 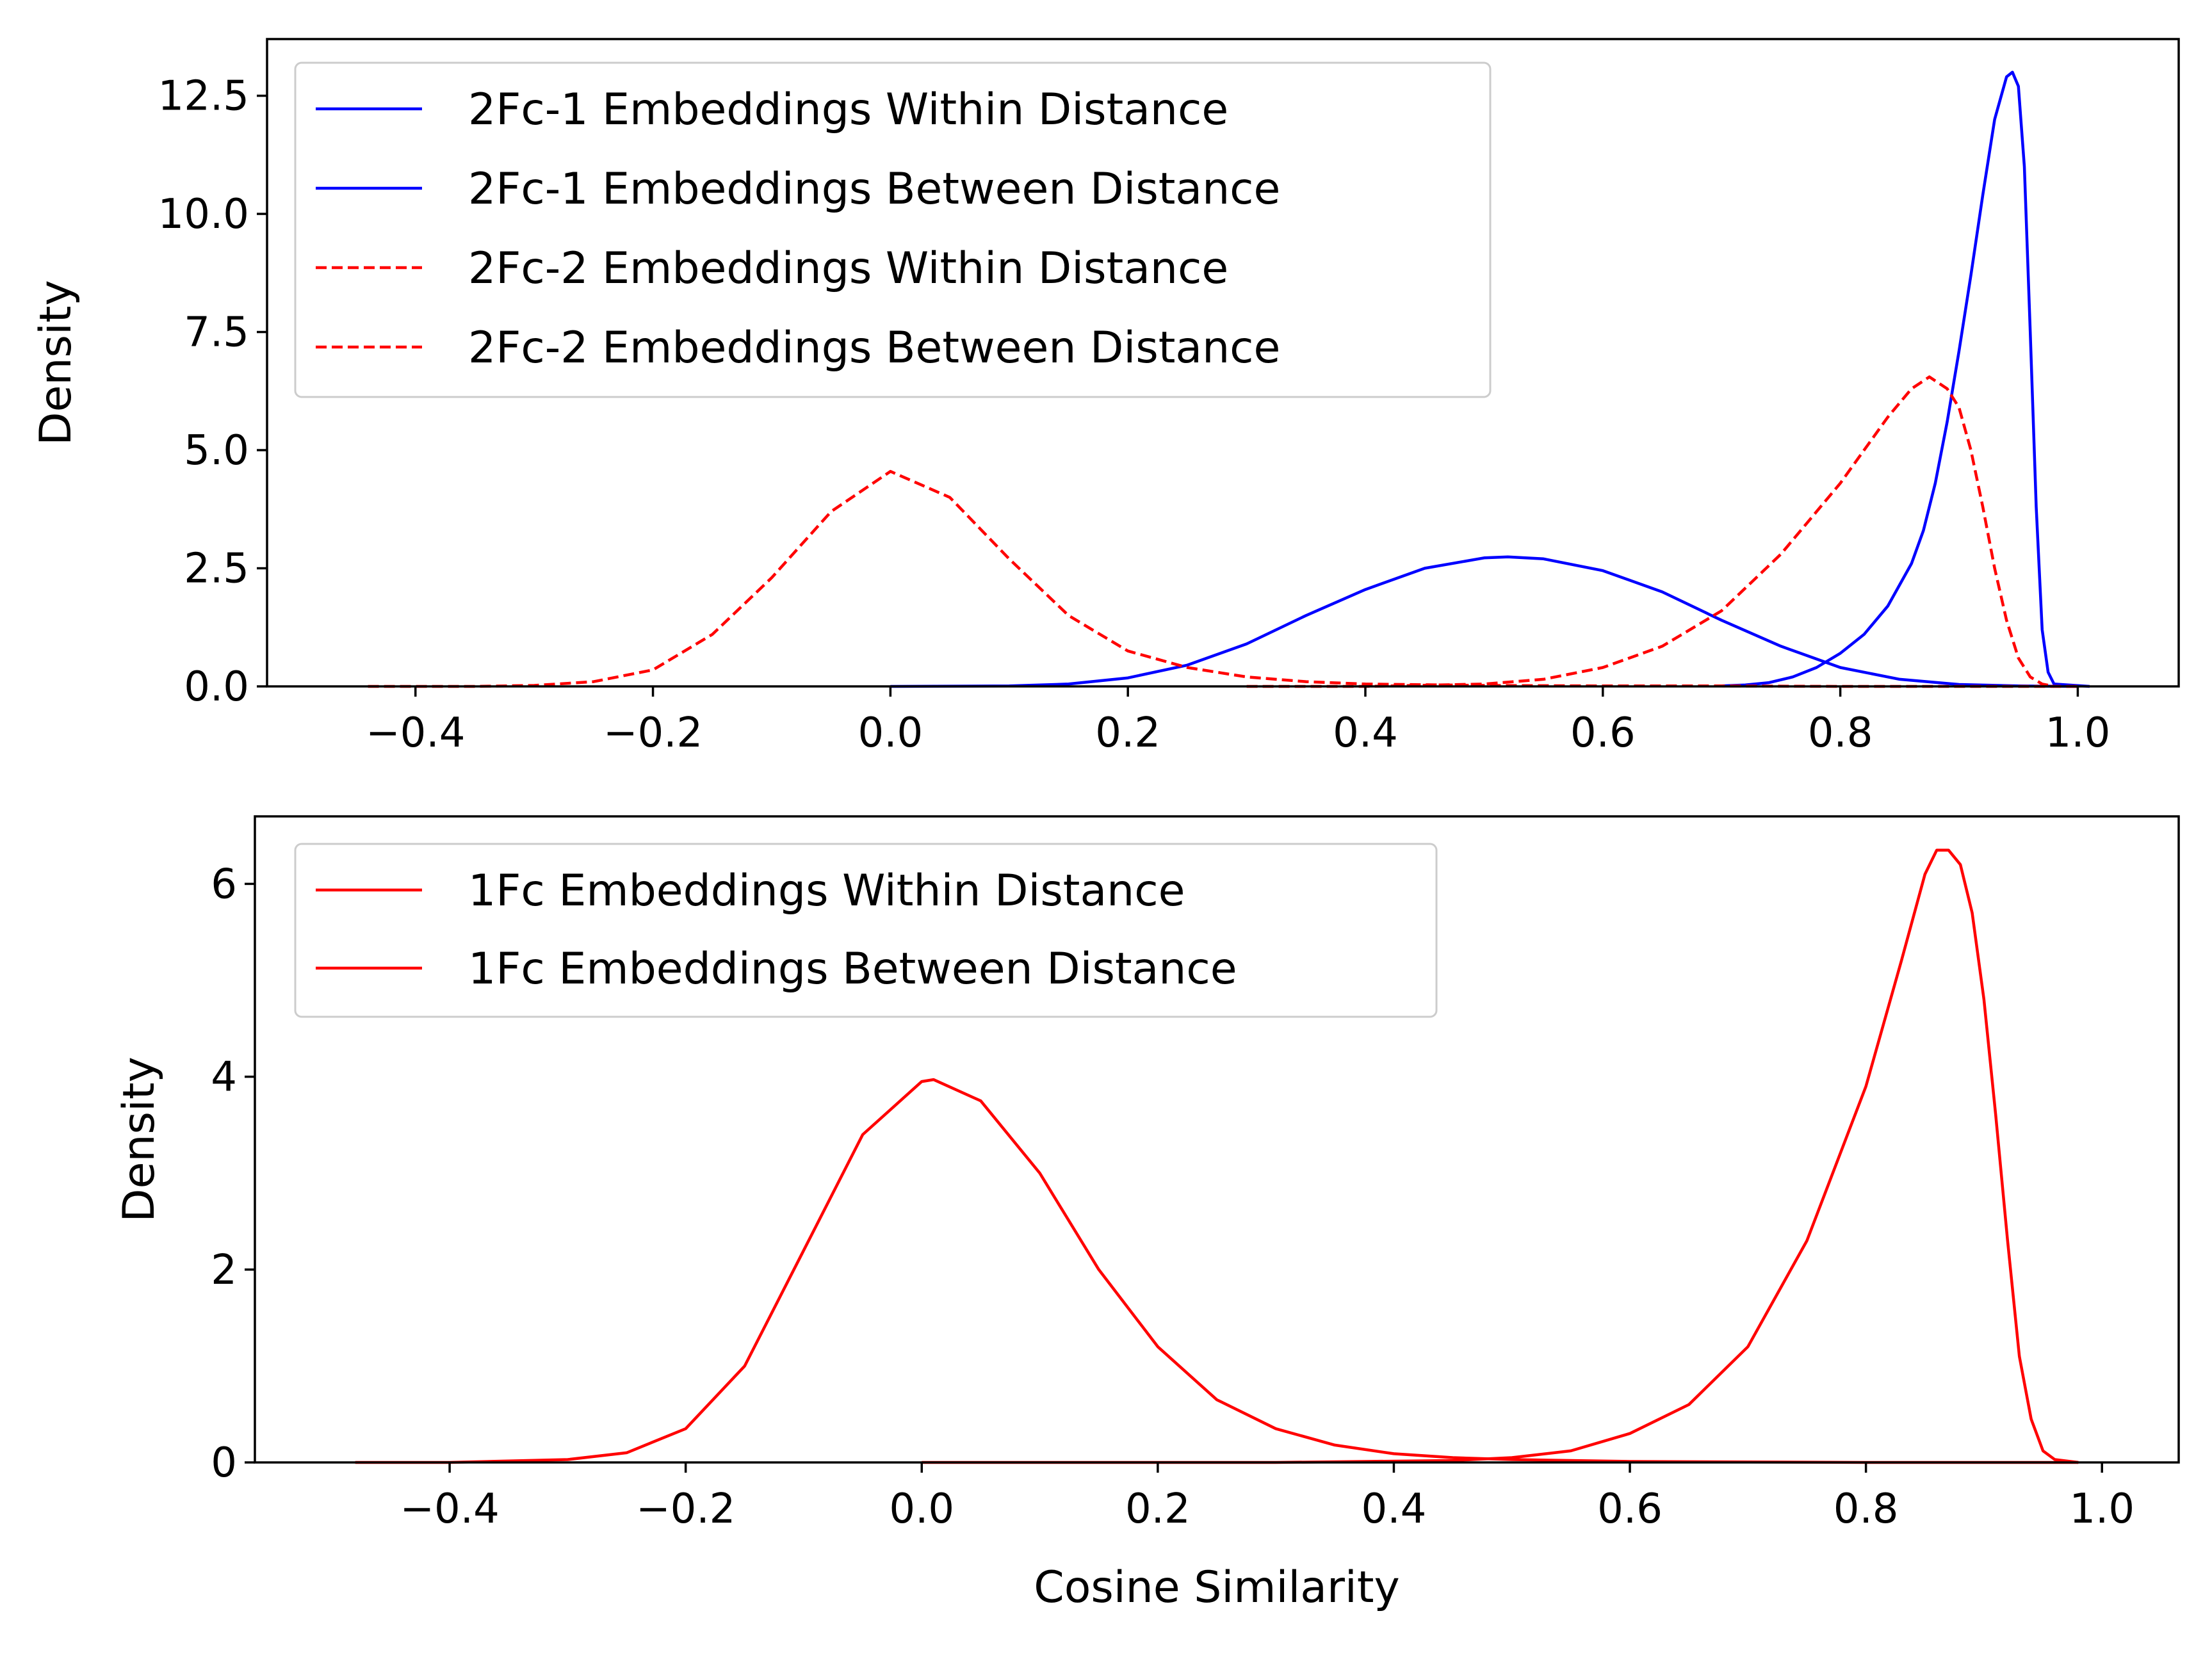 What do you see at coordinates (826, 891) in the screenshot?
I see `legend-label: 1Fc Embeddings Within Distance` at bounding box center [826, 891].